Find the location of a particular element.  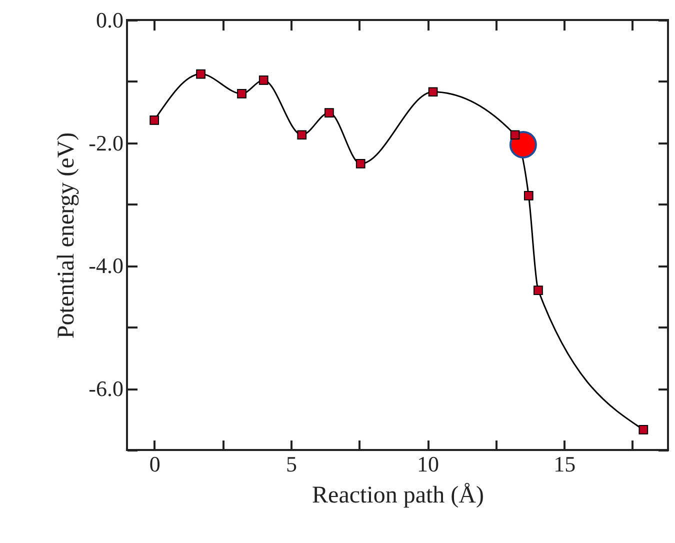

y-tick-label: -4.0 is located at coordinates (106, 265).